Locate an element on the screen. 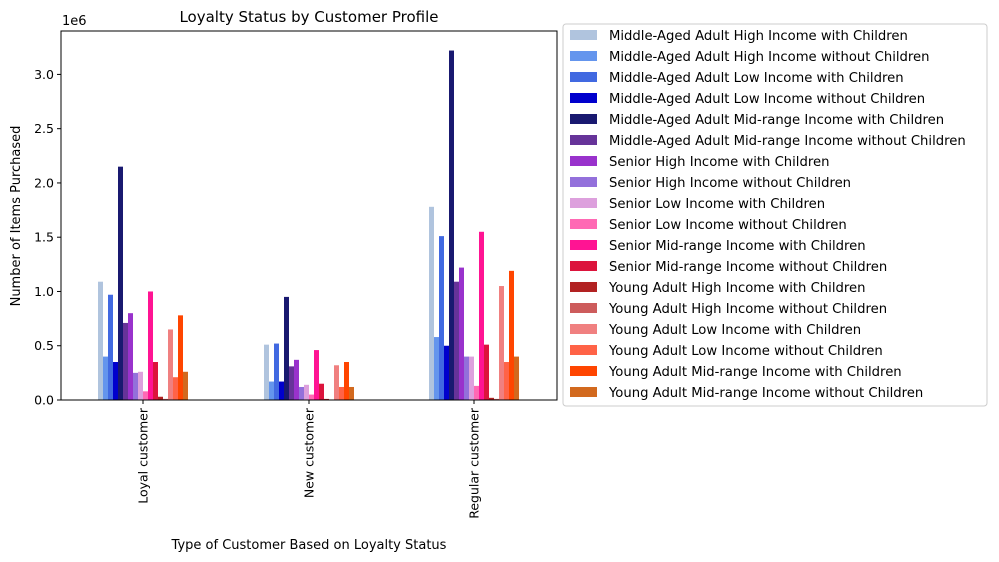 This screenshot has width=999, height=562. y-axis-label: Number of Items Purchased is located at coordinates (16, 216).